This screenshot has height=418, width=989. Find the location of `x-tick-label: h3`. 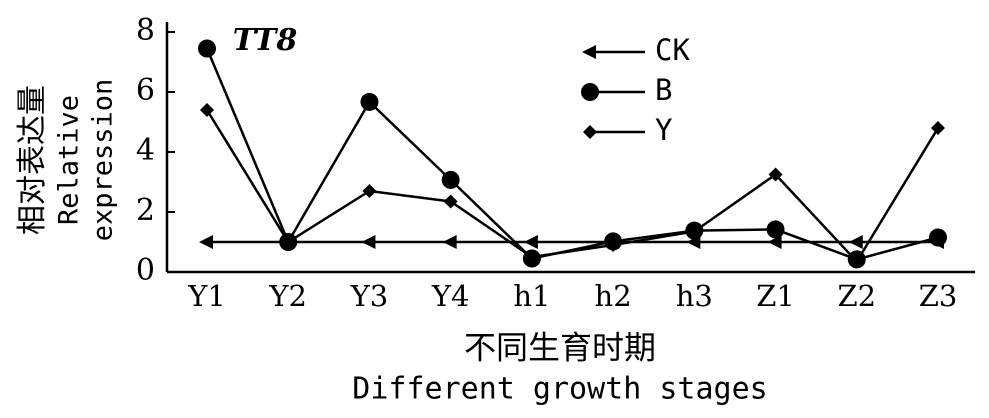

x-tick-label: h3 is located at coordinates (694, 296).